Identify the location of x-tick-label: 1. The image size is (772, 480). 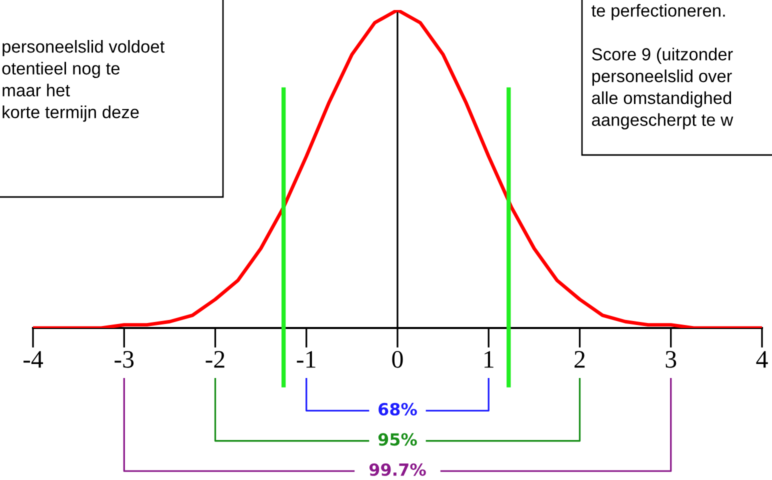
(489, 359).